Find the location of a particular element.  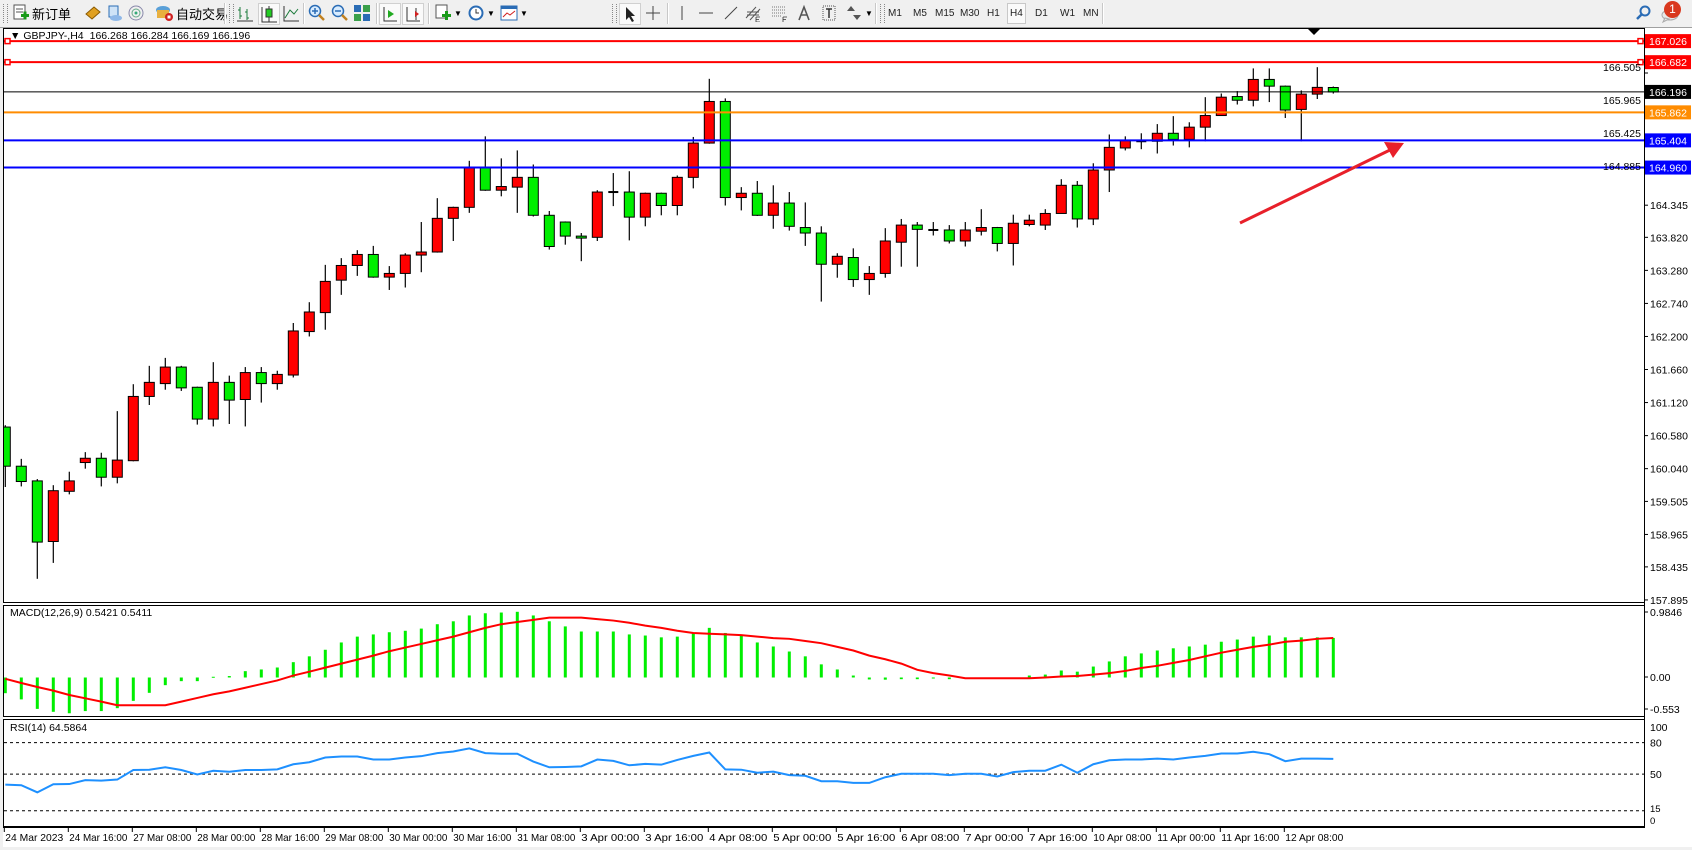

periods-button: ▼ is located at coordinates (481, 13).